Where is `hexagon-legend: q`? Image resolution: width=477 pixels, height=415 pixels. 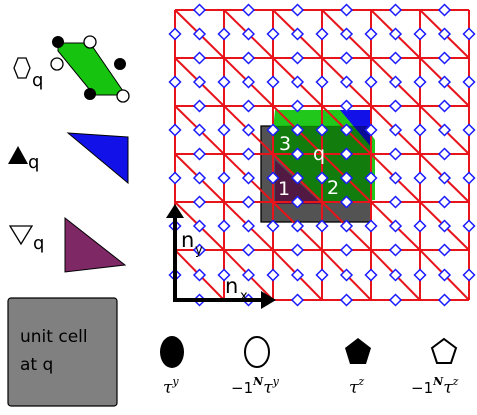
hexagon-legend: q is located at coordinates (71, 69).